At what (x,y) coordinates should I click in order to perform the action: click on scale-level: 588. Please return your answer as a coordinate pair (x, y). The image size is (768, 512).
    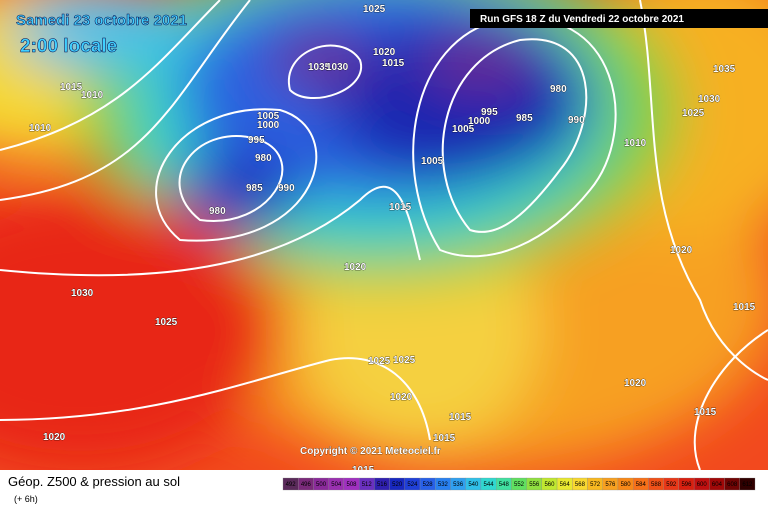
    Looking at the image, I should click on (656, 485).